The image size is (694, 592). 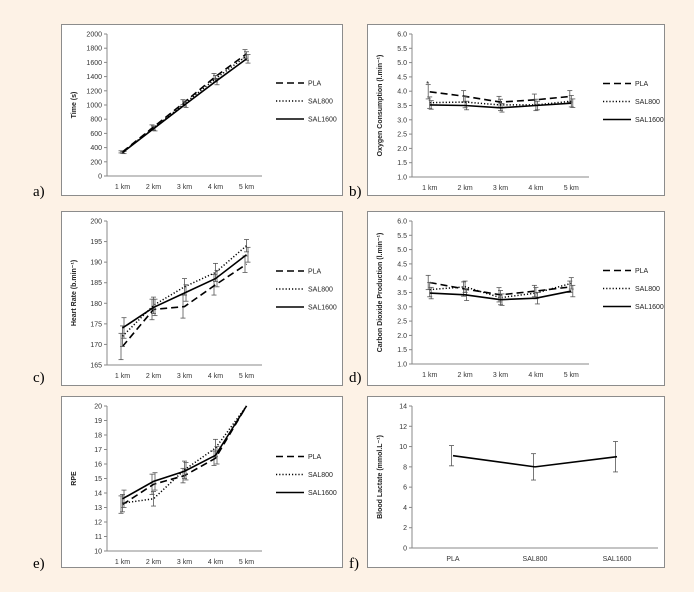 I want to click on x-tick-label: SAL800, so click(x=535, y=559).